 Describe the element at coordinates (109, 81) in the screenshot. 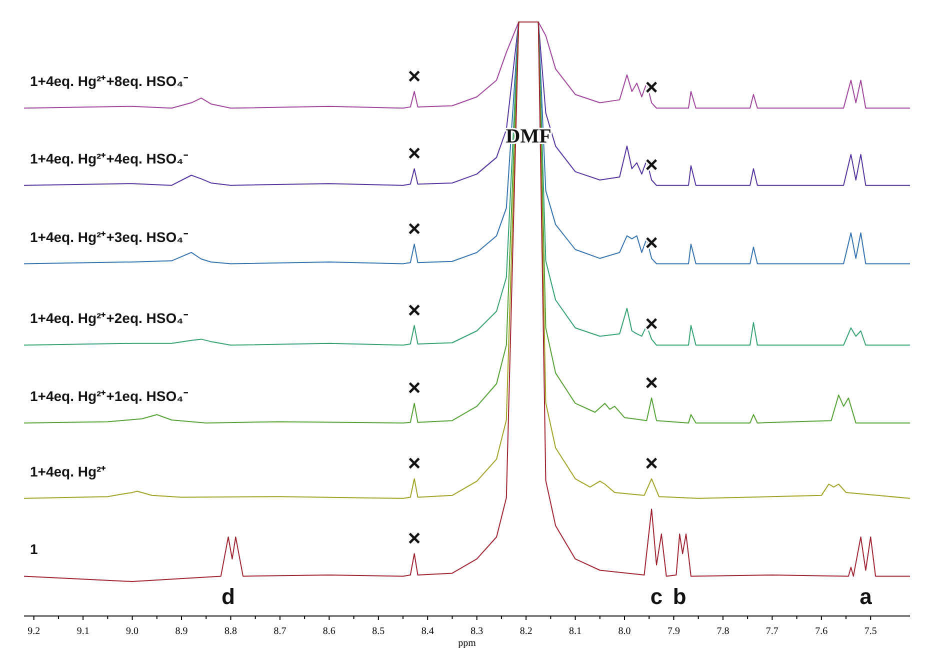

I see `series-label: 1+4eq. Hg²⁺+8eq. HSO₄⁻` at that location.